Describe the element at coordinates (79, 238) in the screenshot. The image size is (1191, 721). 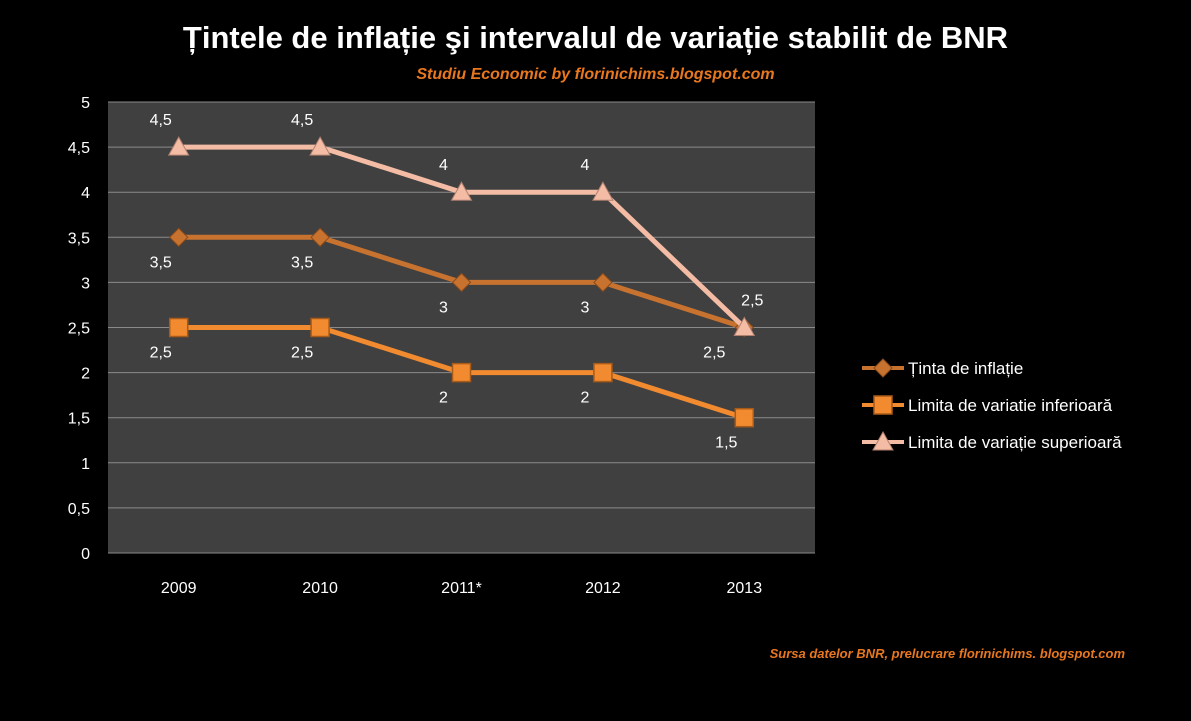
I see `y-tick-label: 3,5` at that location.